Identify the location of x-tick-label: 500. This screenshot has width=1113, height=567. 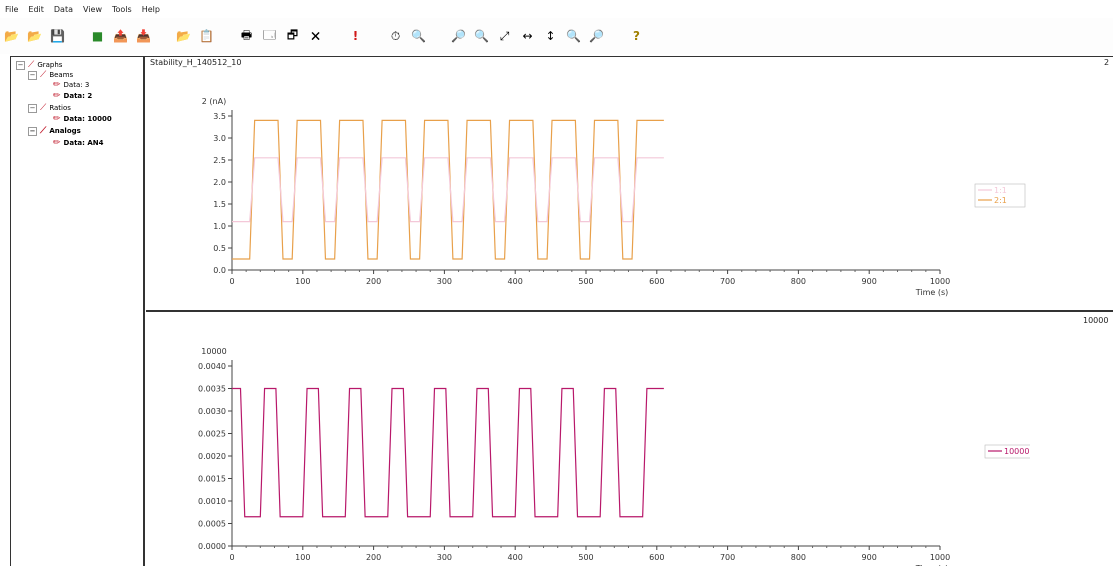
(585, 281).